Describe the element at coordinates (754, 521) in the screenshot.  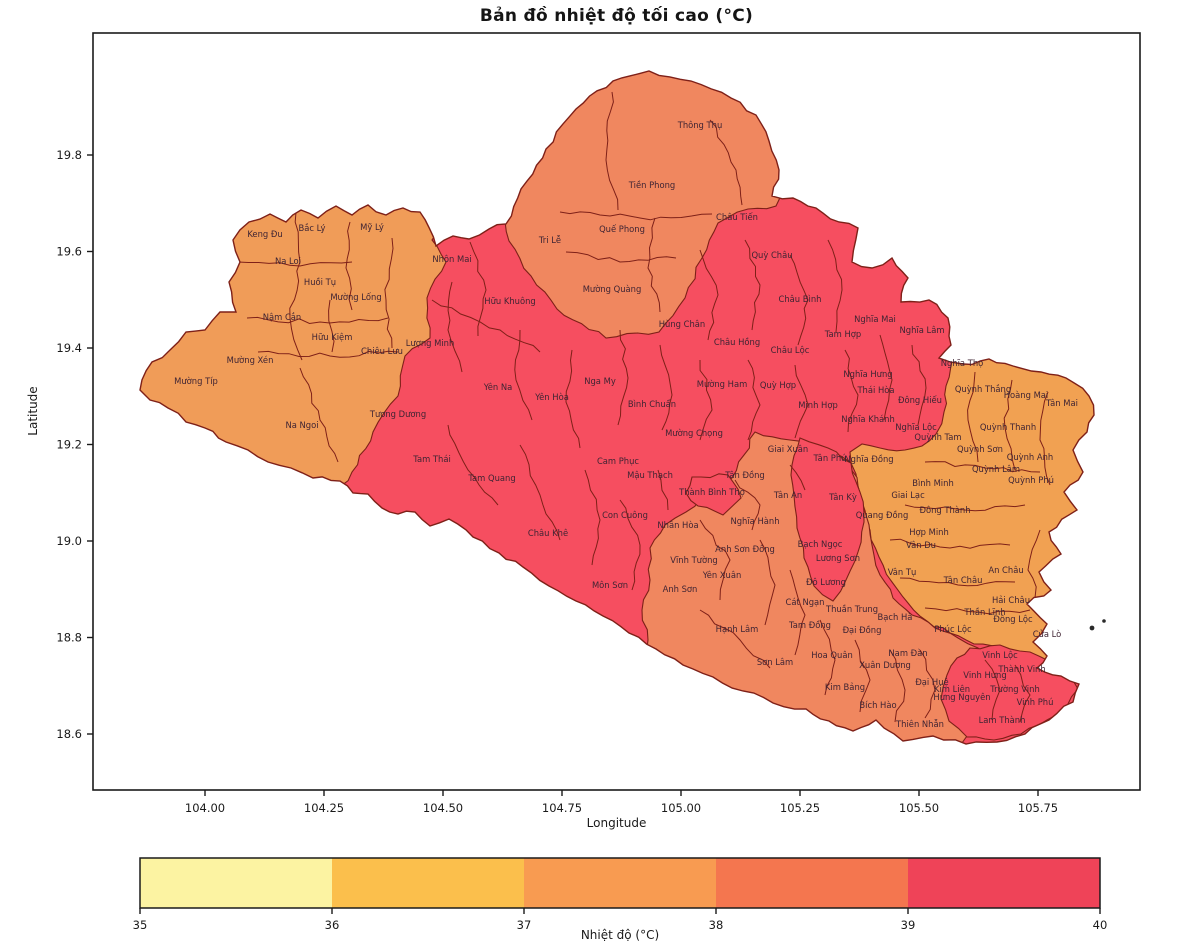
I see `region-label: Nghĩa Hành` at that location.